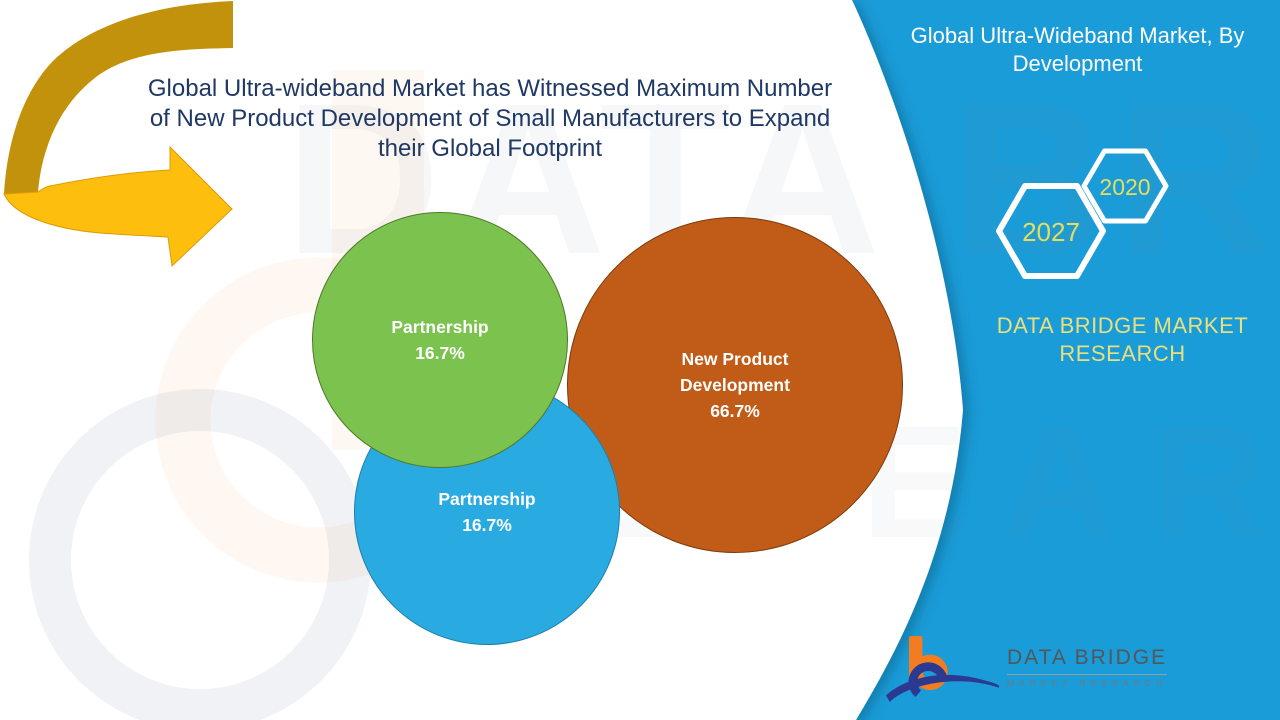 This screenshot has height=720, width=1280. I want to click on hexagon-2027, so click(1051, 231).